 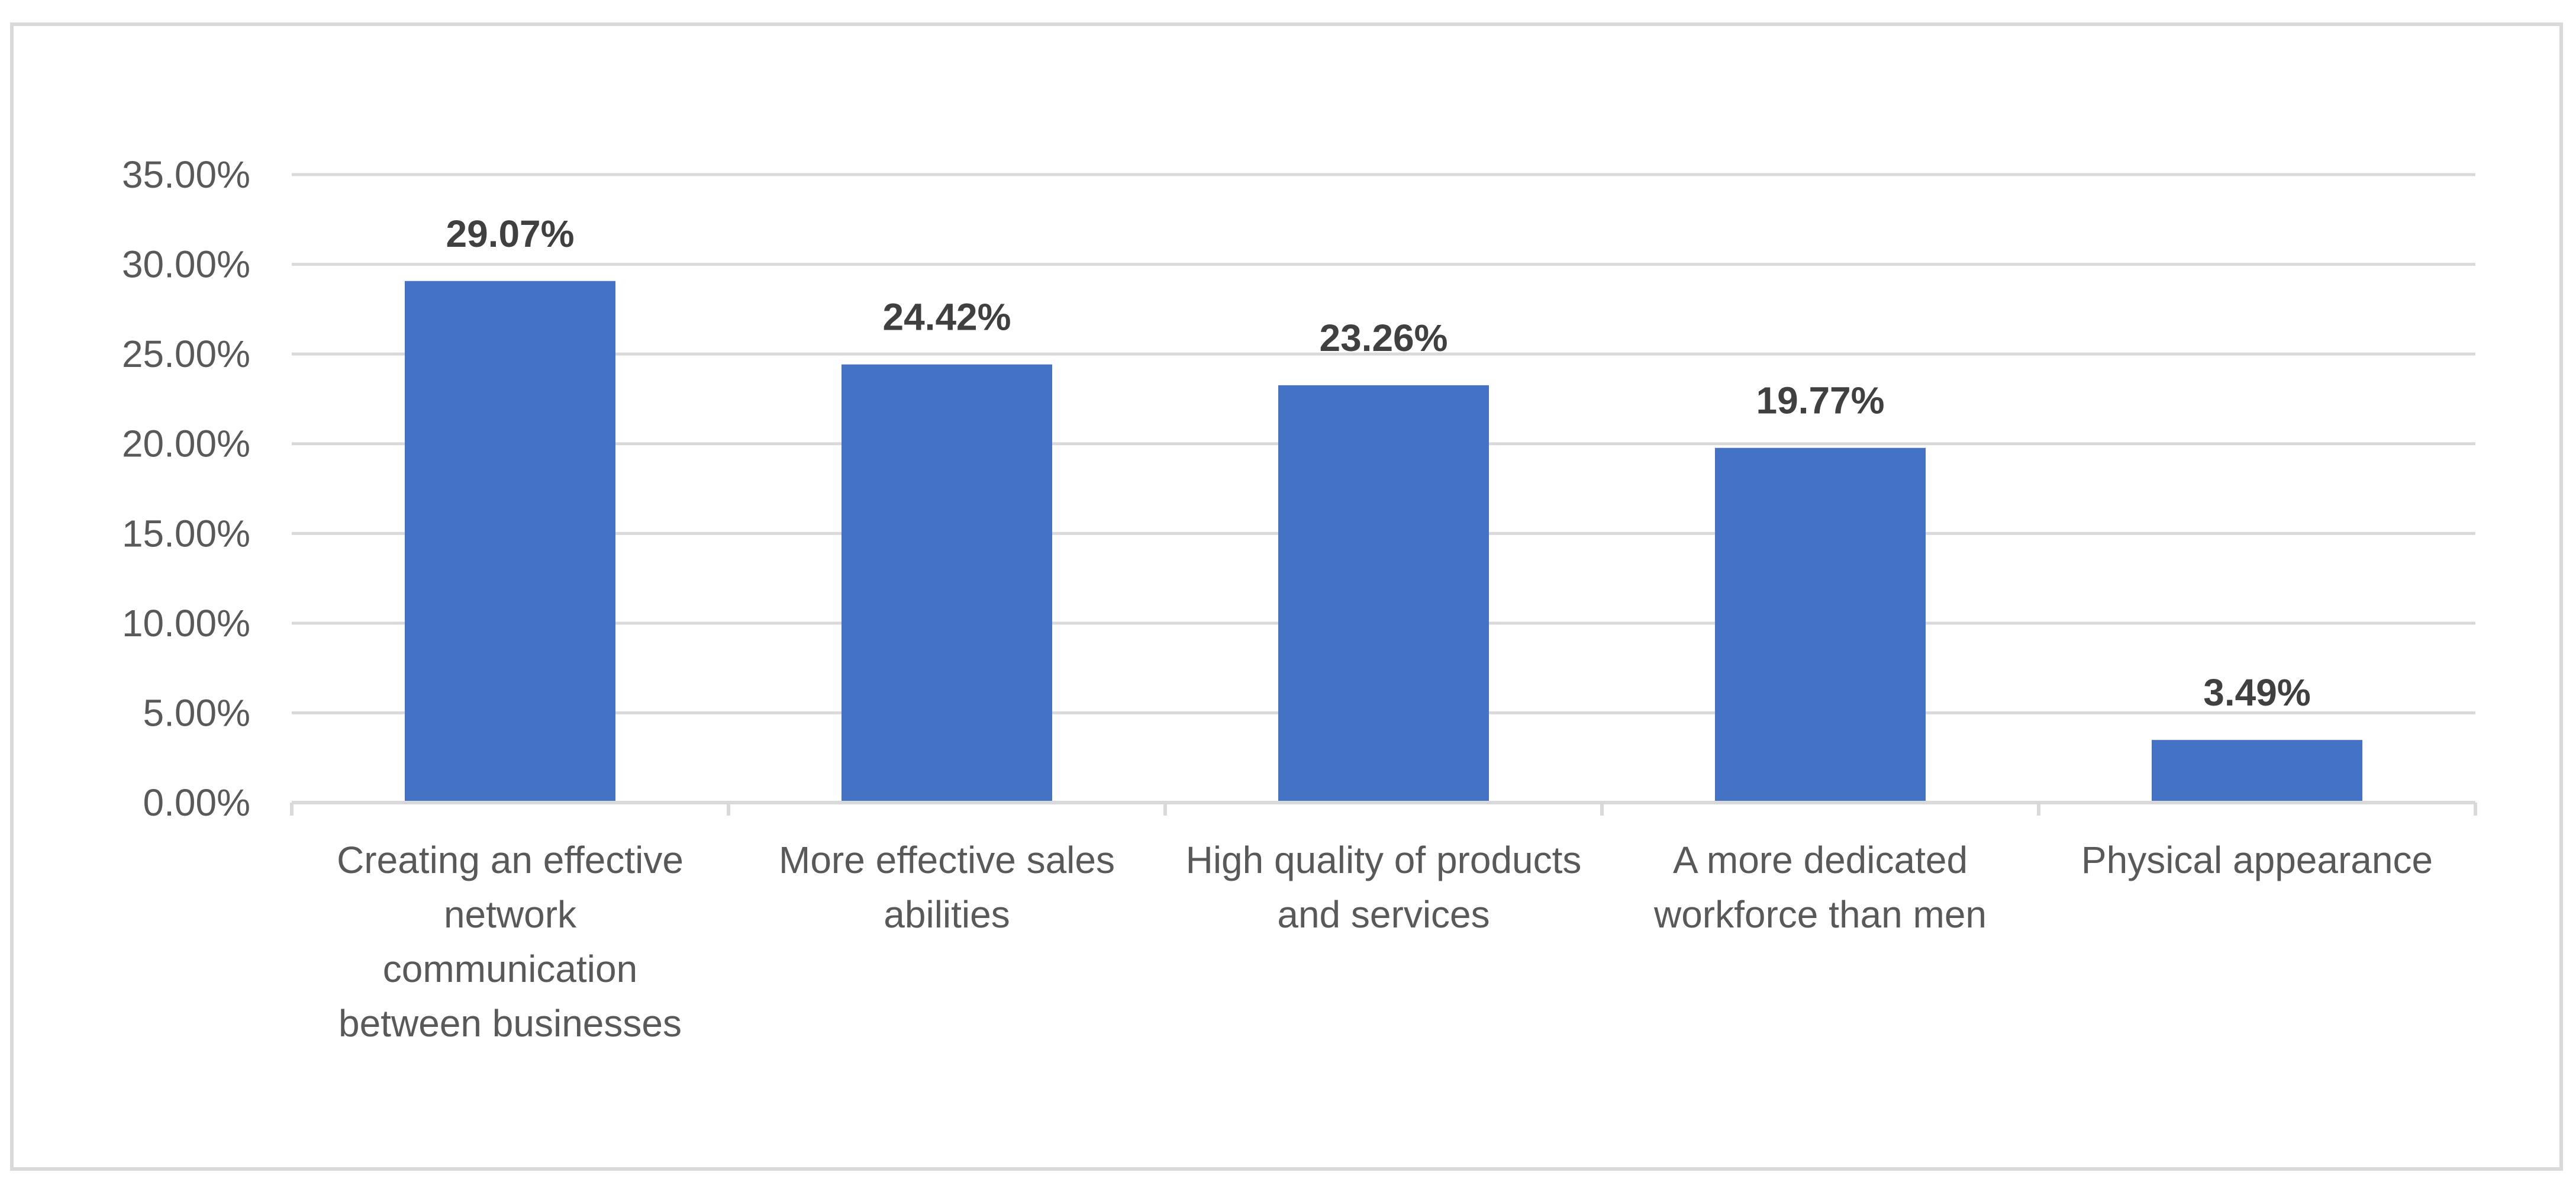 What do you see at coordinates (1384, 888) in the screenshot?
I see `x-category-label: High quality of products and services` at bounding box center [1384, 888].